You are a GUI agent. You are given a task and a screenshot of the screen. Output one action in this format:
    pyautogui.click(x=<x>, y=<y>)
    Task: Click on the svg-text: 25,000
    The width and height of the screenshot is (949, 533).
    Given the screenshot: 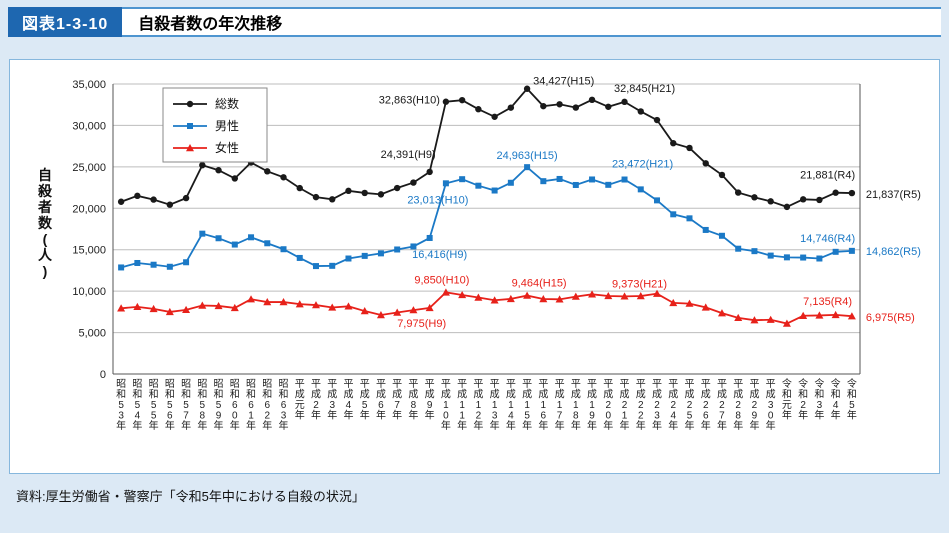 What is the action you would take?
    pyautogui.click(x=89, y=168)
    